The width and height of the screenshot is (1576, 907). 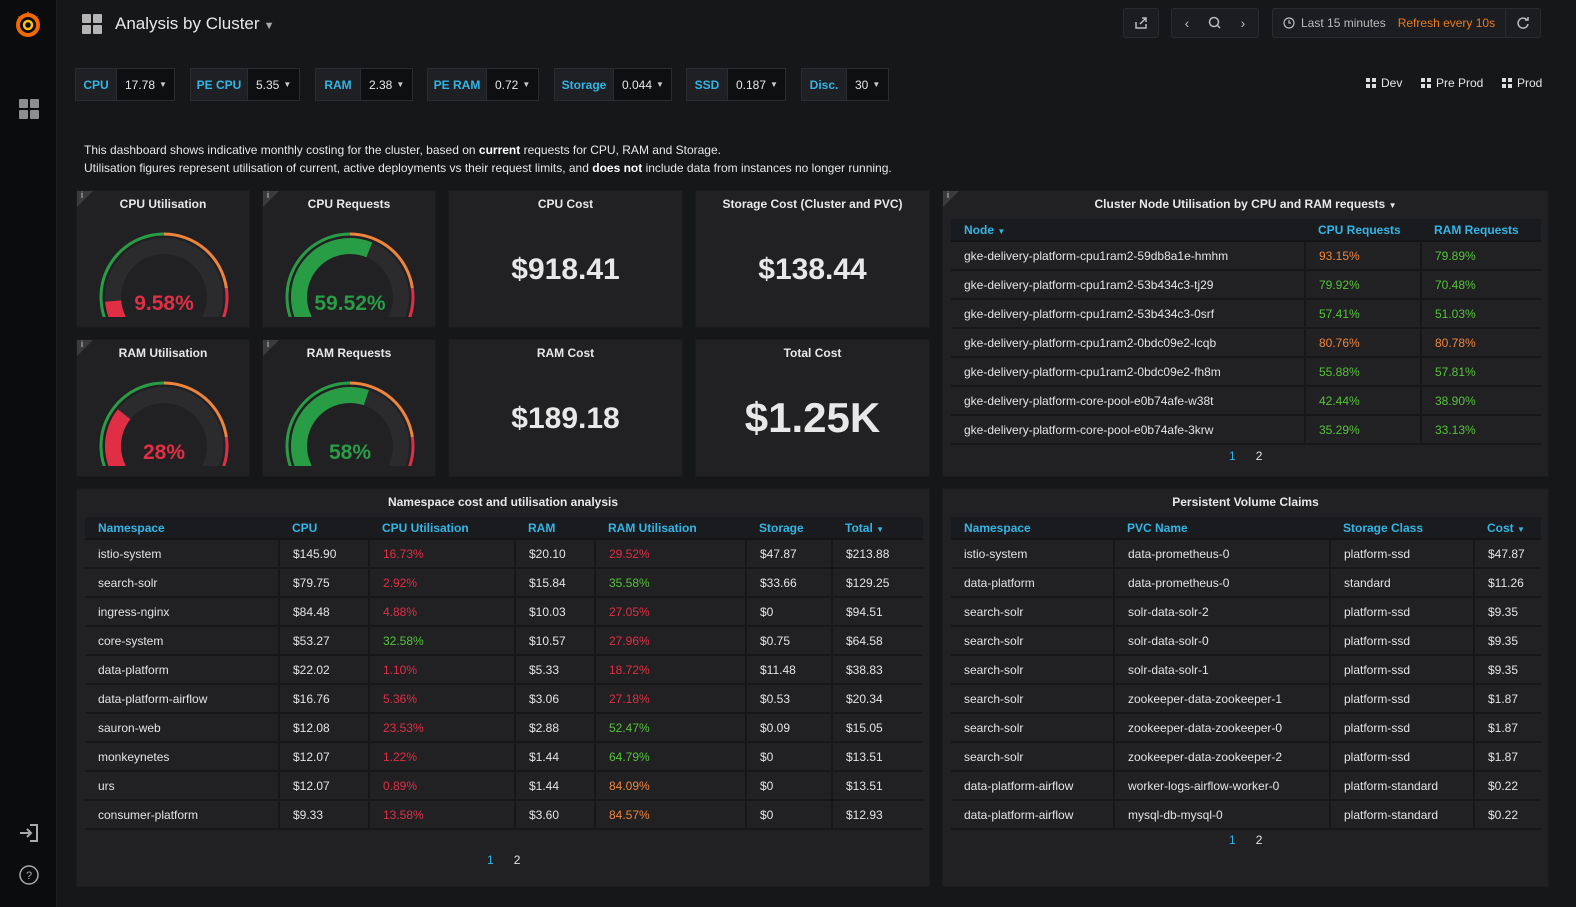 I want to click on panel-ram-cost: RAM Cost $189.18, so click(x=565, y=408).